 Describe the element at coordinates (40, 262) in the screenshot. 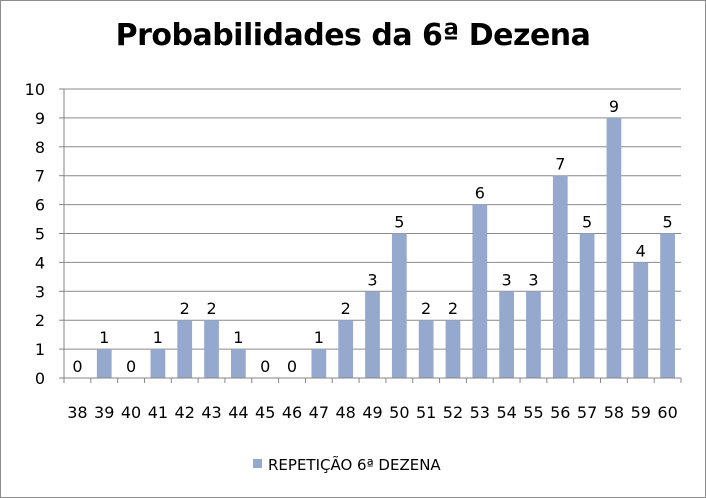

I see `y-tick-label: 4` at that location.